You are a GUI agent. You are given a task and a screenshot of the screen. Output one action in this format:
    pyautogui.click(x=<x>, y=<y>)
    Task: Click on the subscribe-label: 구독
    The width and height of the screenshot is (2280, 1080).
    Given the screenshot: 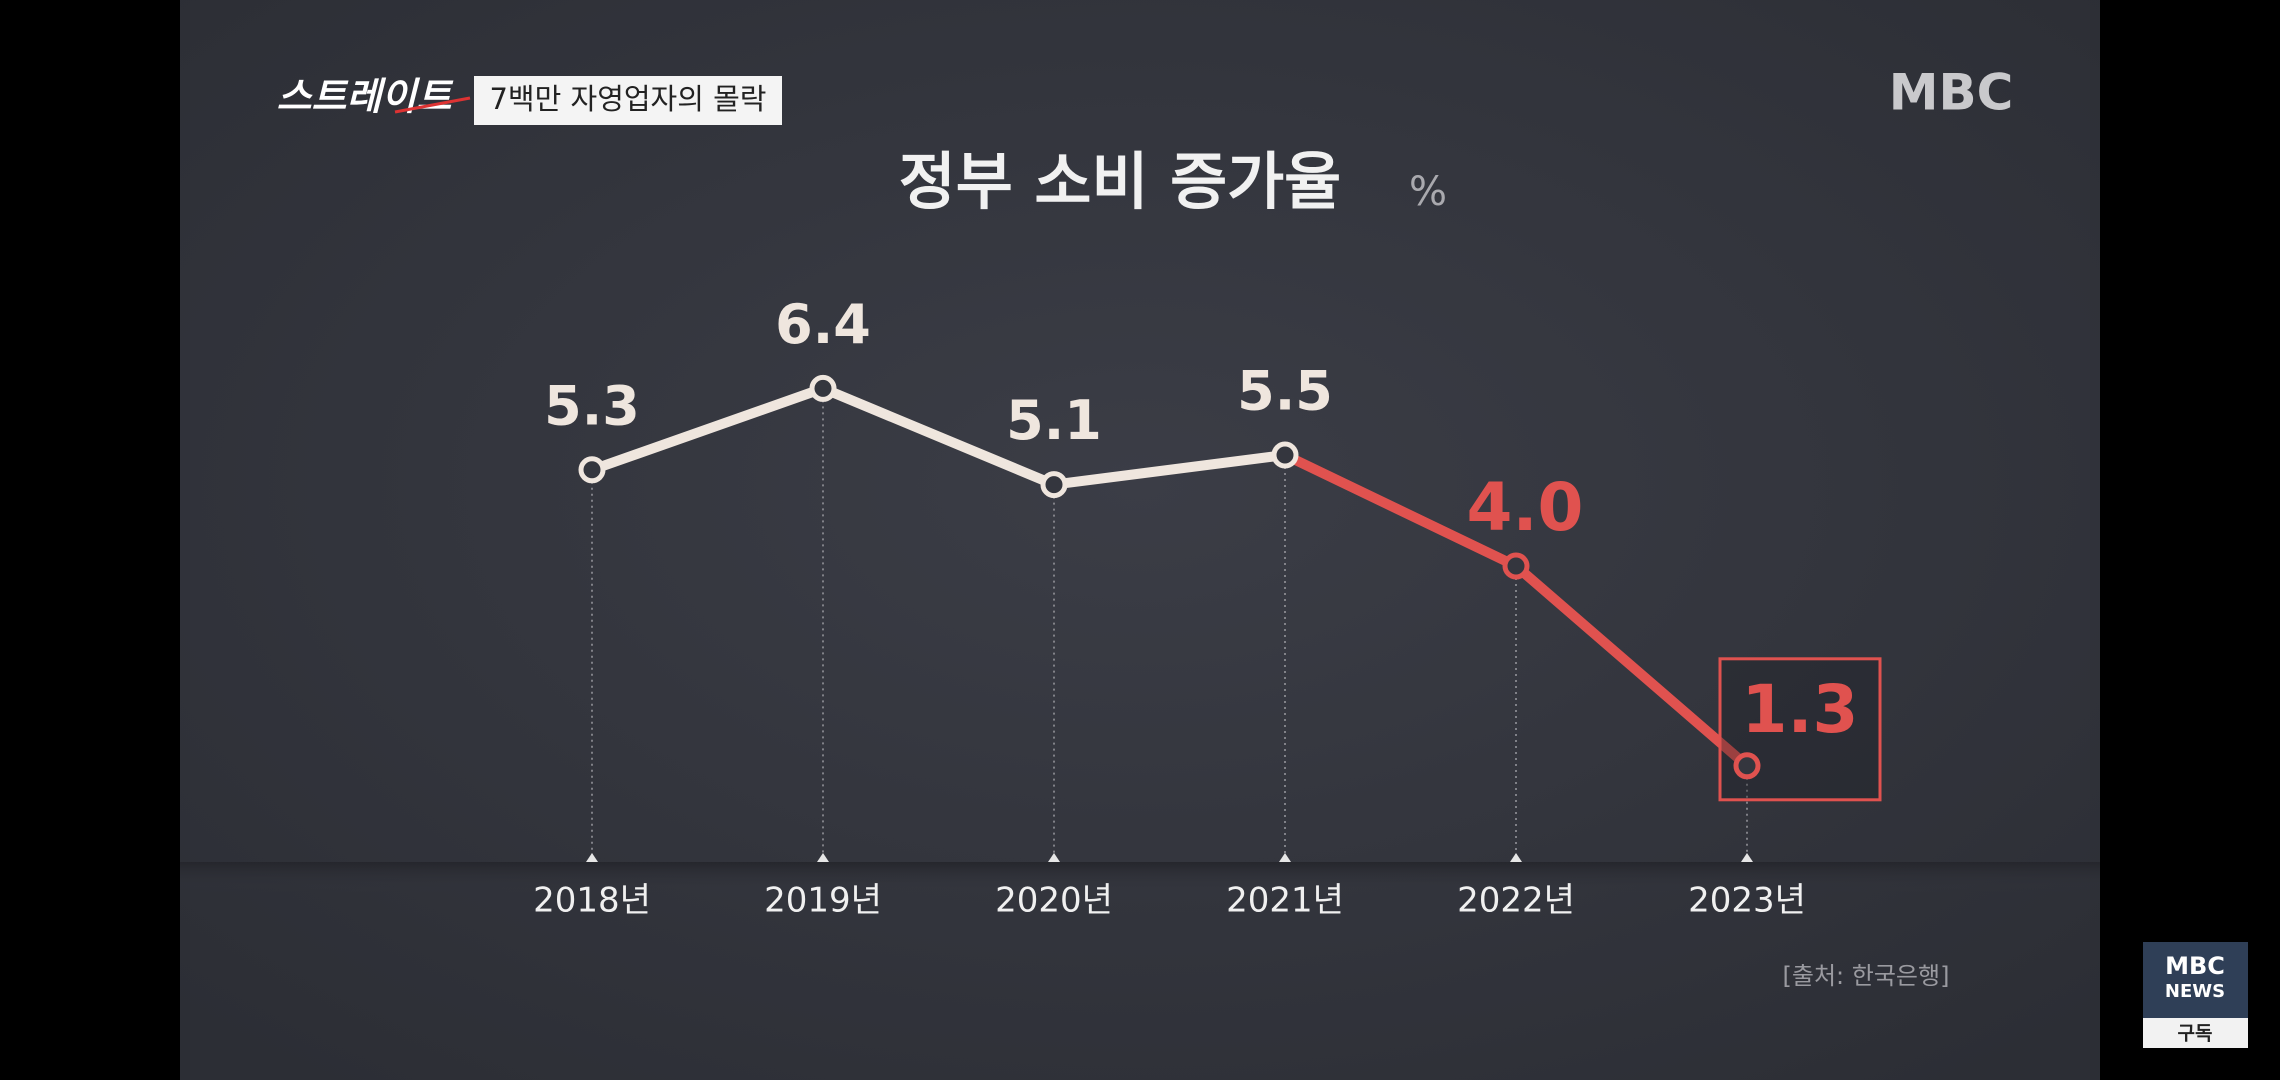 What is the action you would take?
    pyautogui.click(x=2195, y=1034)
    